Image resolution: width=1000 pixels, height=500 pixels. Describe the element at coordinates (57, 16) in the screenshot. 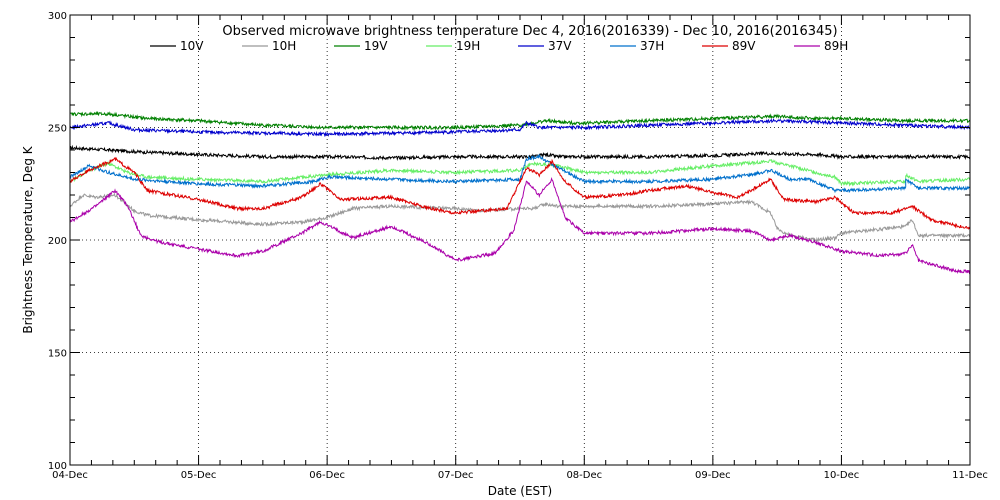

I see `y-tick-label: 300` at that location.